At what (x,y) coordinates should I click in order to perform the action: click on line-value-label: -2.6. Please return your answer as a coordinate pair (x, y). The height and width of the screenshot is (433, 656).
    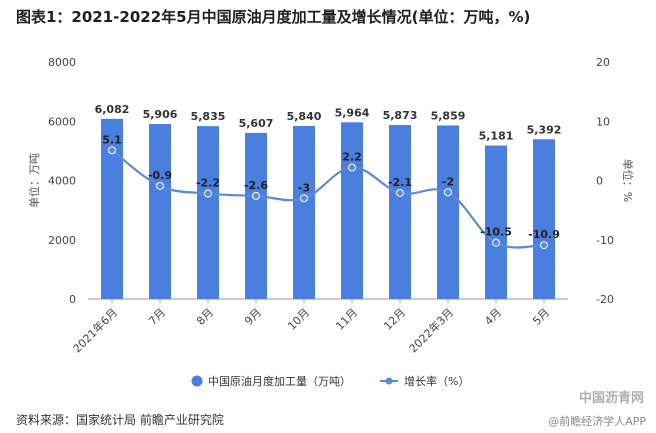
    Looking at the image, I should click on (256, 185).